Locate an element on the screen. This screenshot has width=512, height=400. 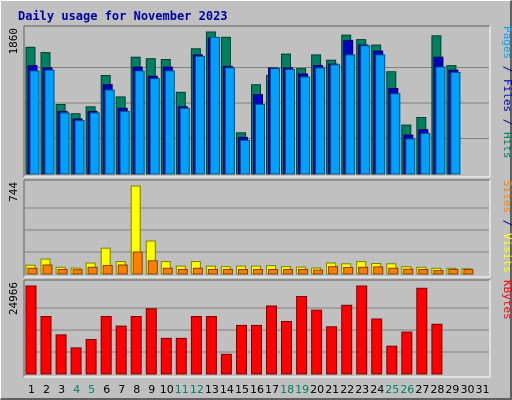
chart-title: Daily usage for November 2023 is located at coordinates (123, 16).